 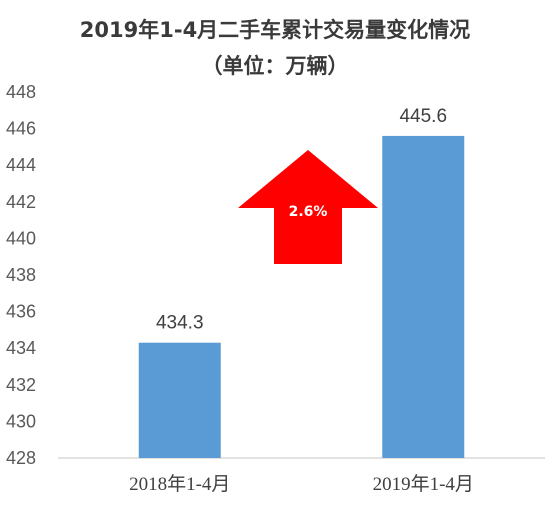 I want to click on y-tick-label: 444, so click(x=21, y=165).